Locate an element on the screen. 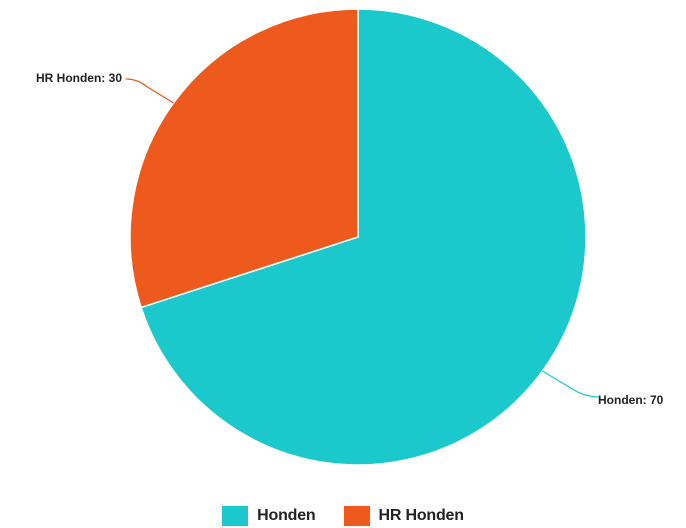 Image resolution: width=686 pixels, height=528 pixels. legend-item-honden: Honden is located at coordinates (269, 516).